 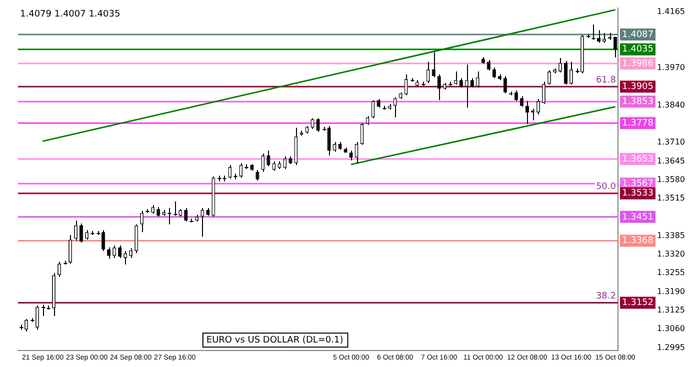 What do you see at coordinates (671, 105) in the screenshot?
I see `y-tick-label: 1.3840` at bounding box center [671, 105].